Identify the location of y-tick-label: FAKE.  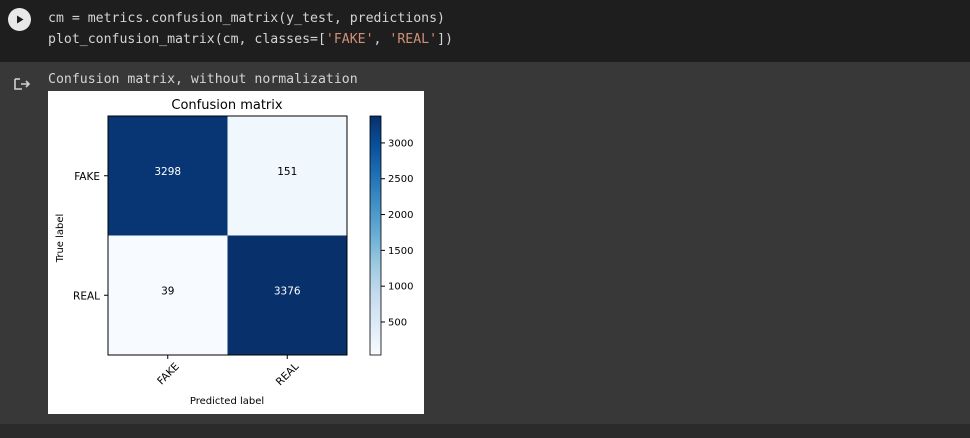
(87, 177).